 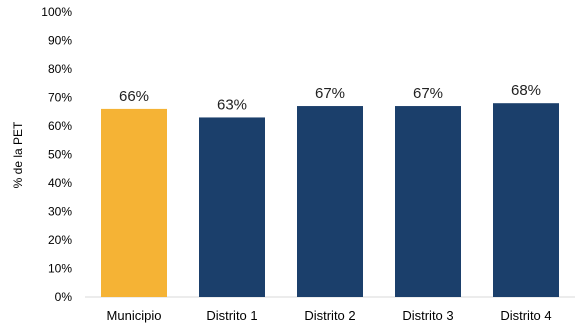 What do you see at coordinates (427, 315) in the screenshot?
I see `x-tick-label: Distrito 3` at bounding box center [427, 315].